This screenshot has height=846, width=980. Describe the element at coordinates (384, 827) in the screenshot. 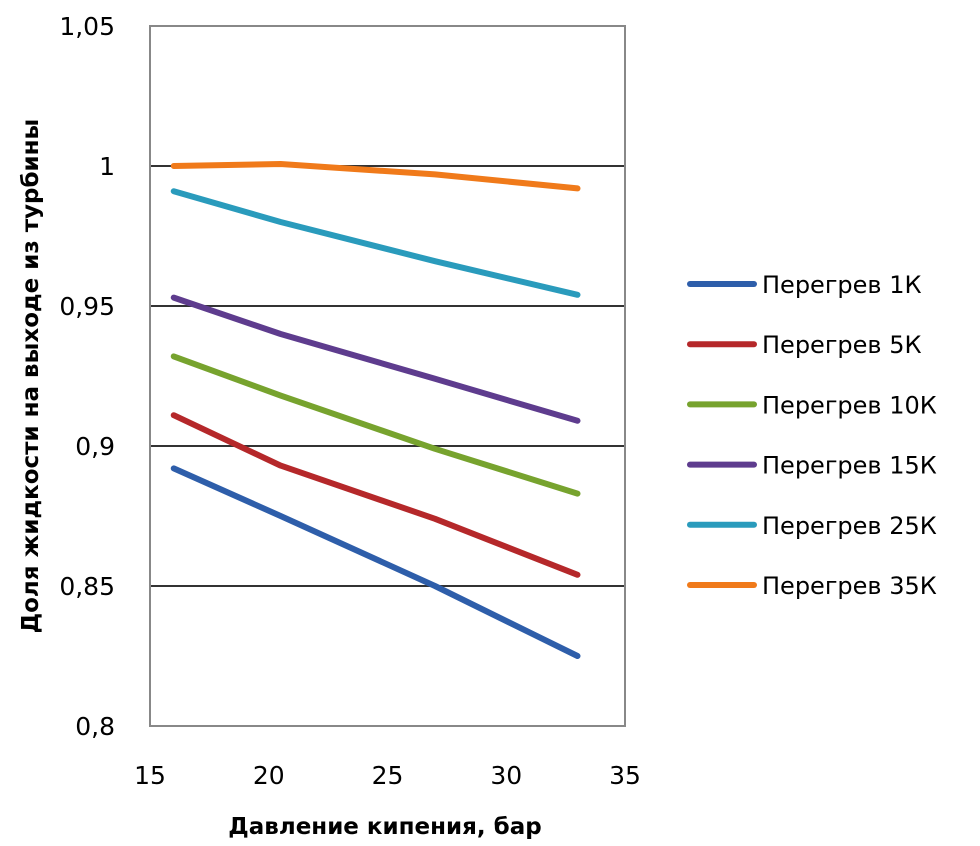

I see `x-axis-title: Давление кипения, бар` at that location.